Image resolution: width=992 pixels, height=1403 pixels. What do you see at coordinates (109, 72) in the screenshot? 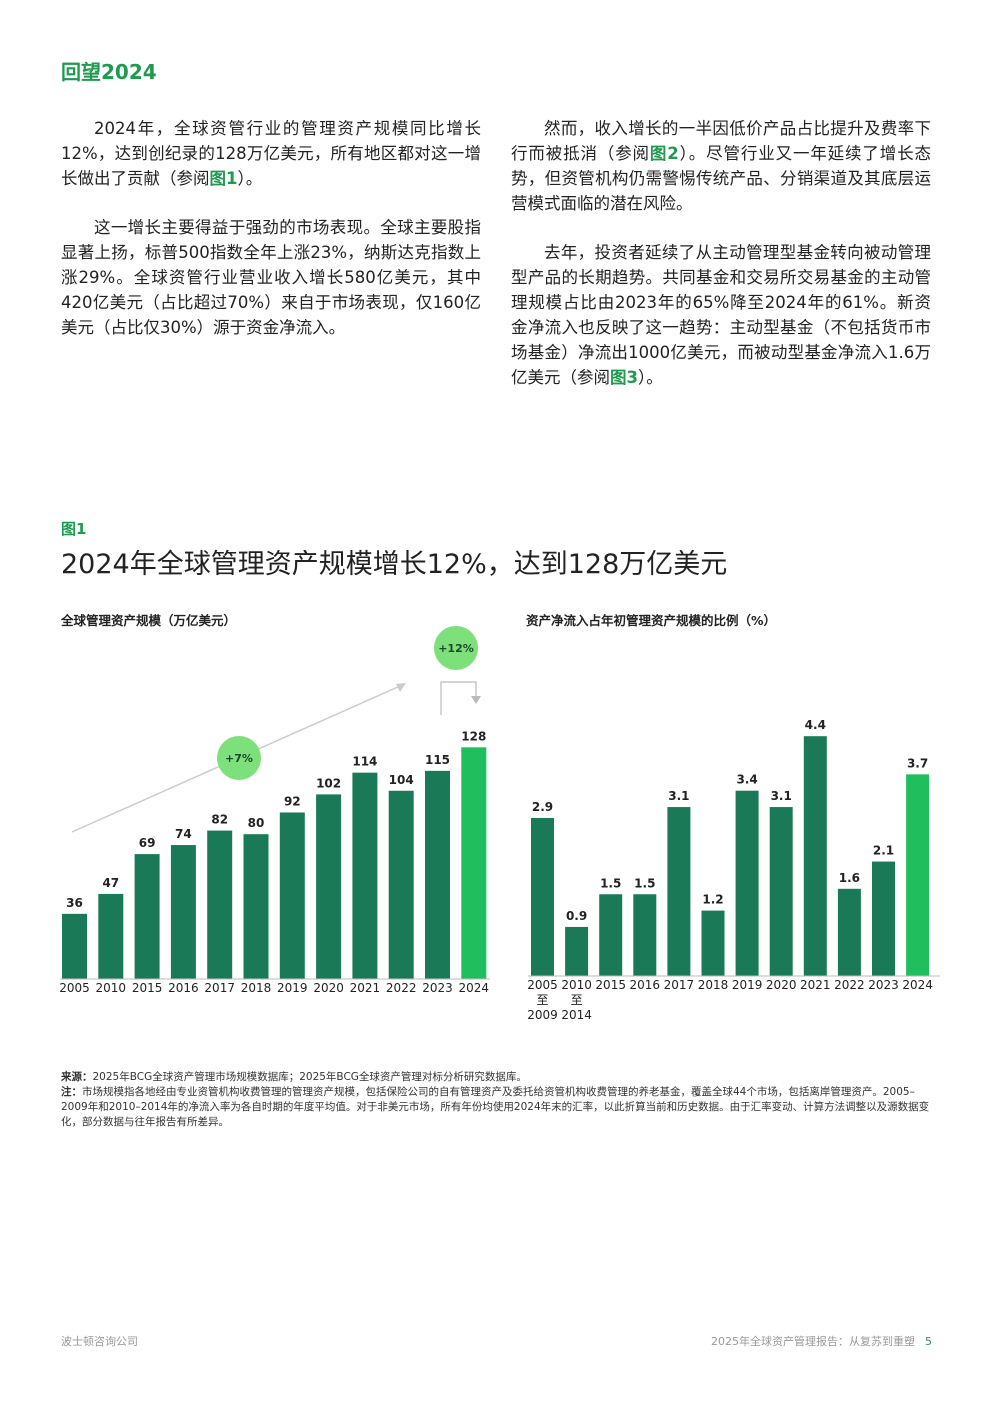
I see `section-title: 回望2024` at bounding box center [109, 72].